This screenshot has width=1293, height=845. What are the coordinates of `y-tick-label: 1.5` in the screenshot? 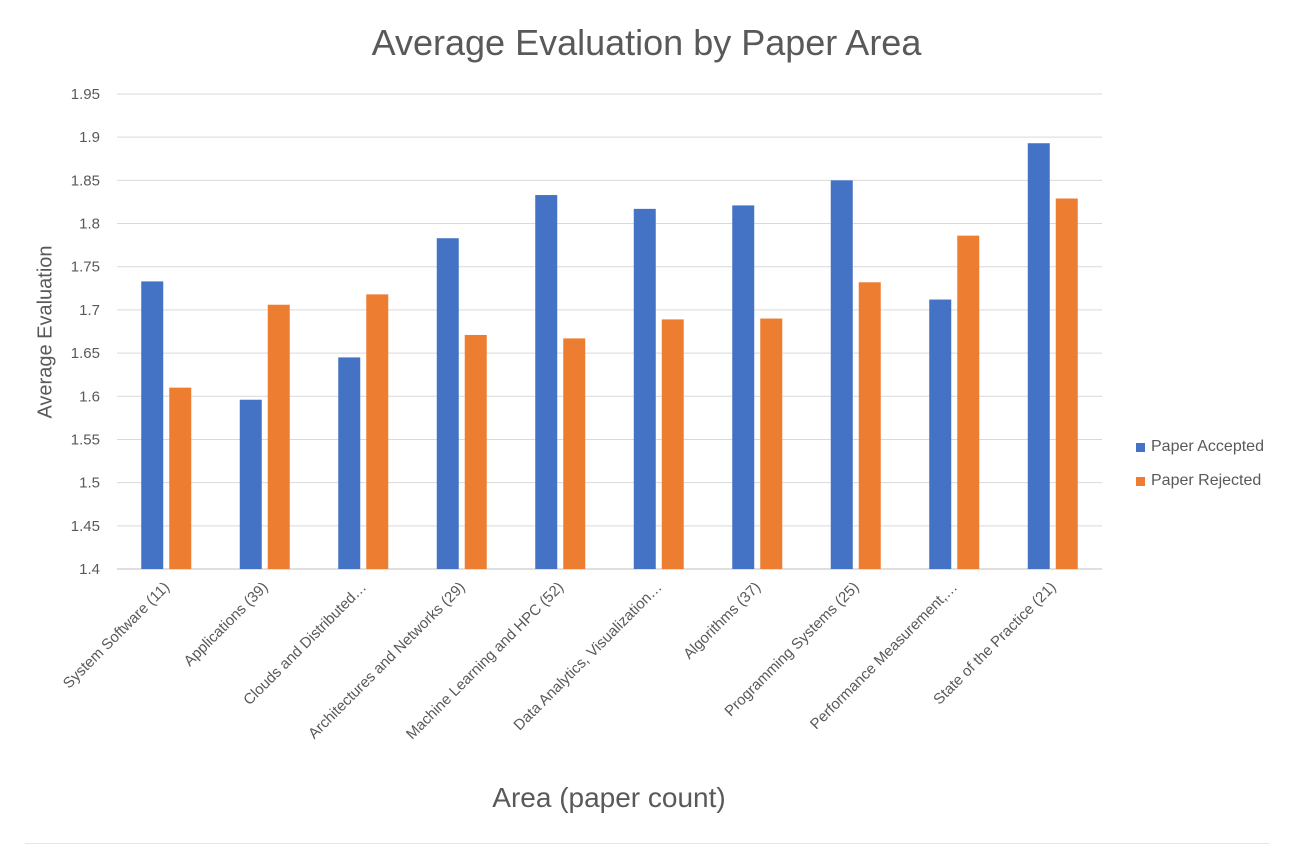 It's located at (89, 483).